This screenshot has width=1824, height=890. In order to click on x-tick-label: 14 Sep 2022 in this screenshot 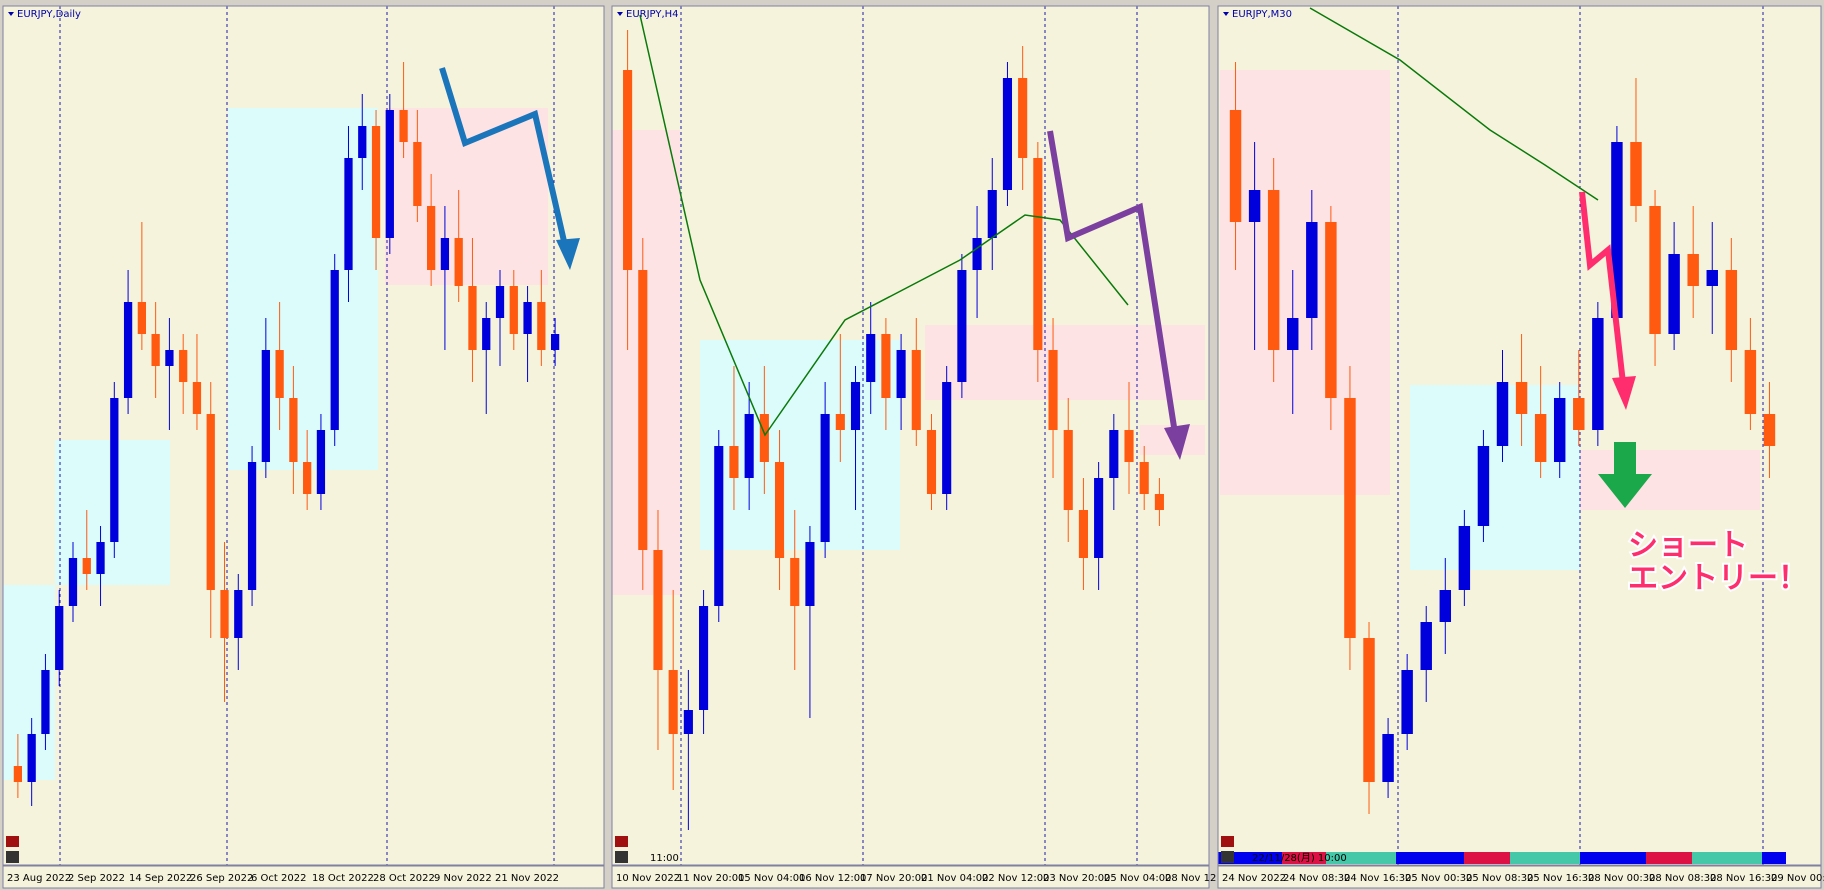, I will do `click(160, 878)`.